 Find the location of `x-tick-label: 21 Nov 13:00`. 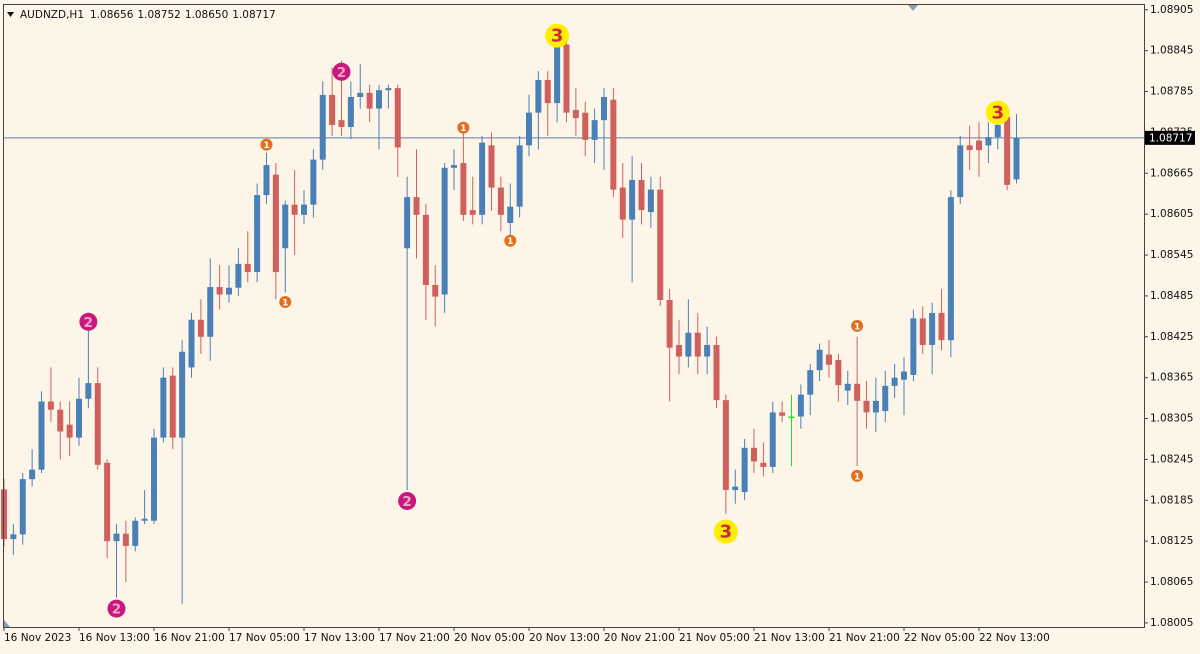

x-tick-label: 21 Nov 13:00 is located at coordinates (789, 638).